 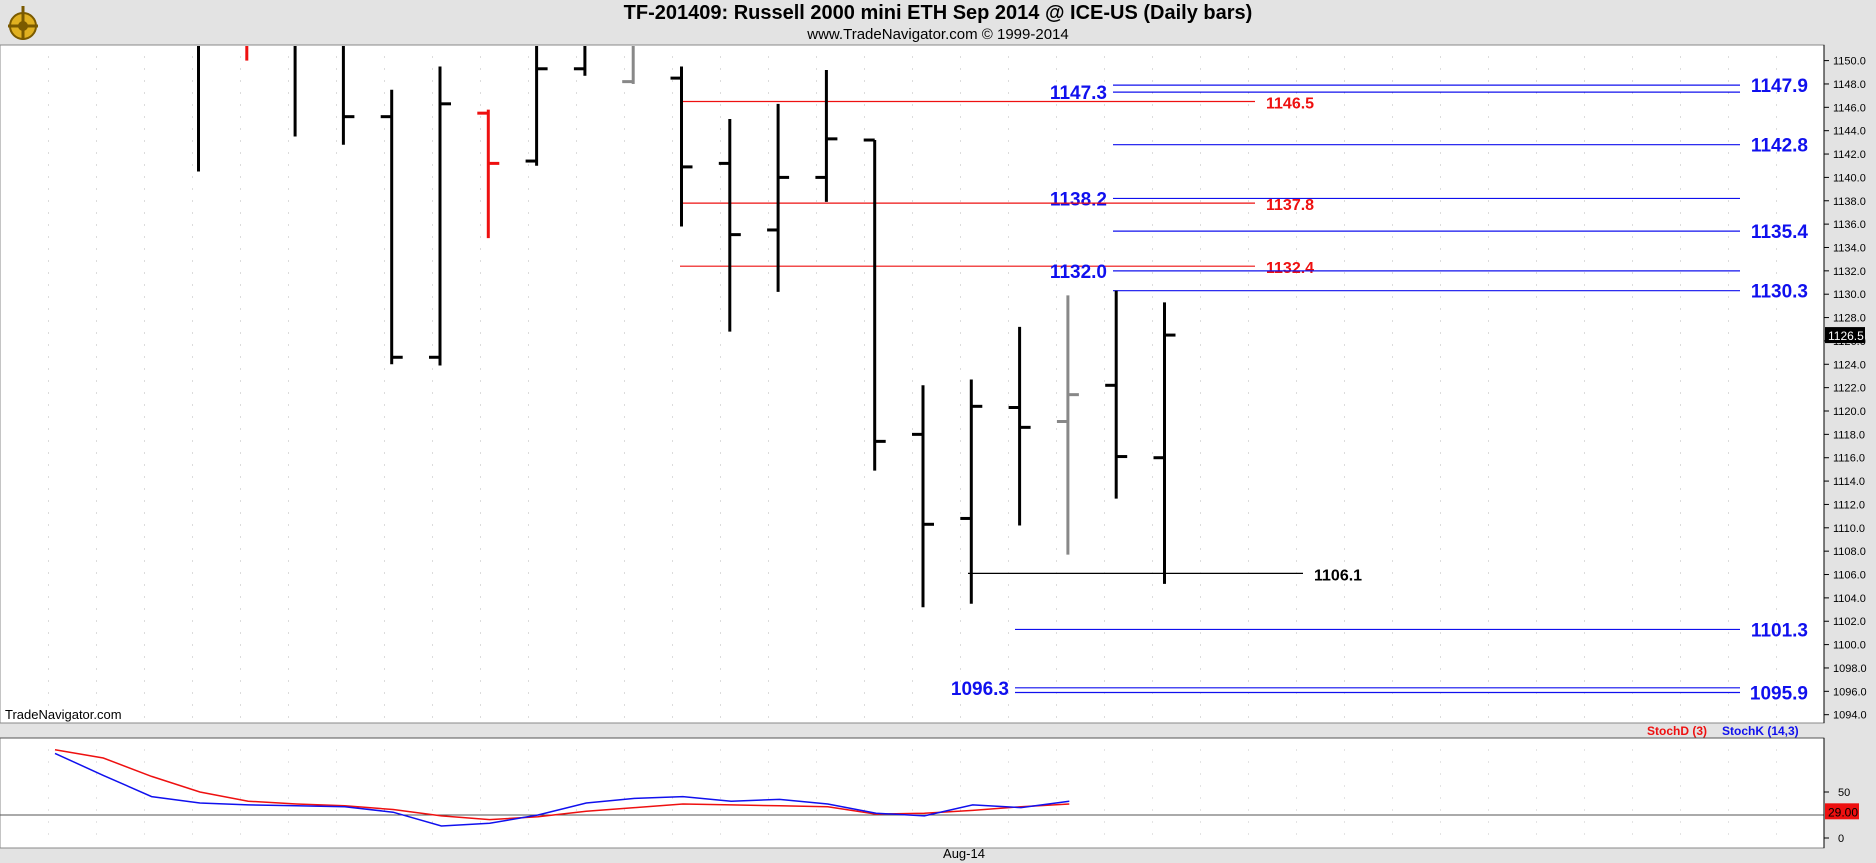 What do you see at coordinates (1841, 839) in the screenshot?
I see `stoch-tick-label: 0` at bounding box center [1841, 839].